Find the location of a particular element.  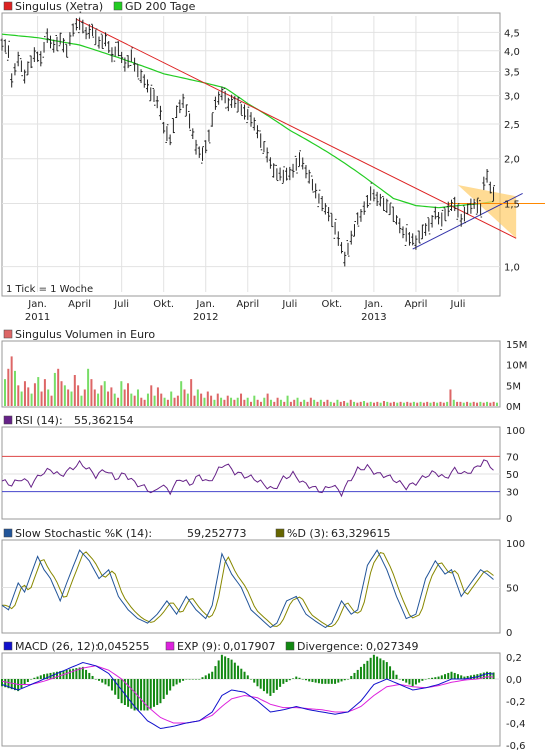

legend-label-ma200: GD 200 Tage is located at coordinates (160, 6).